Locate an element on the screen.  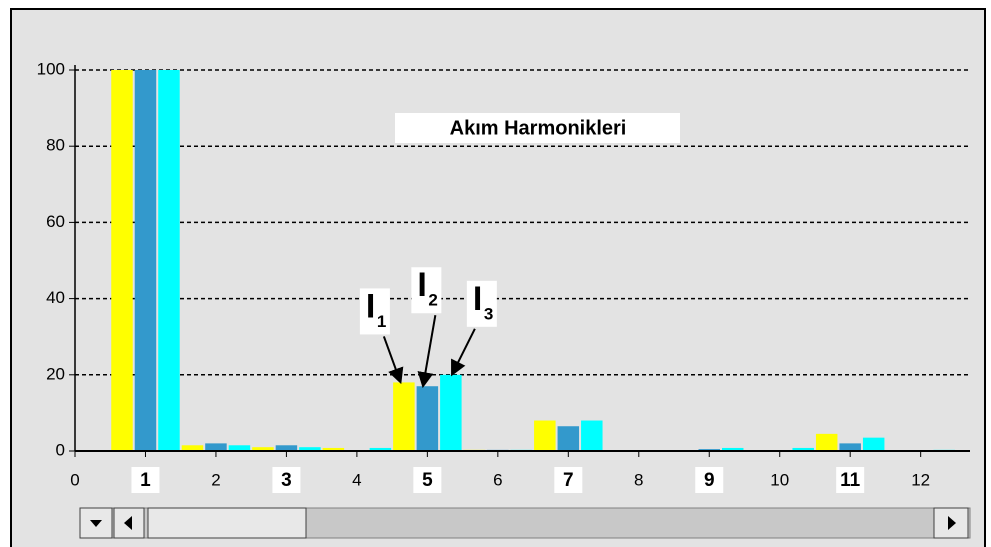
x-tick-label: 11 is located at coordinates (850, 480).